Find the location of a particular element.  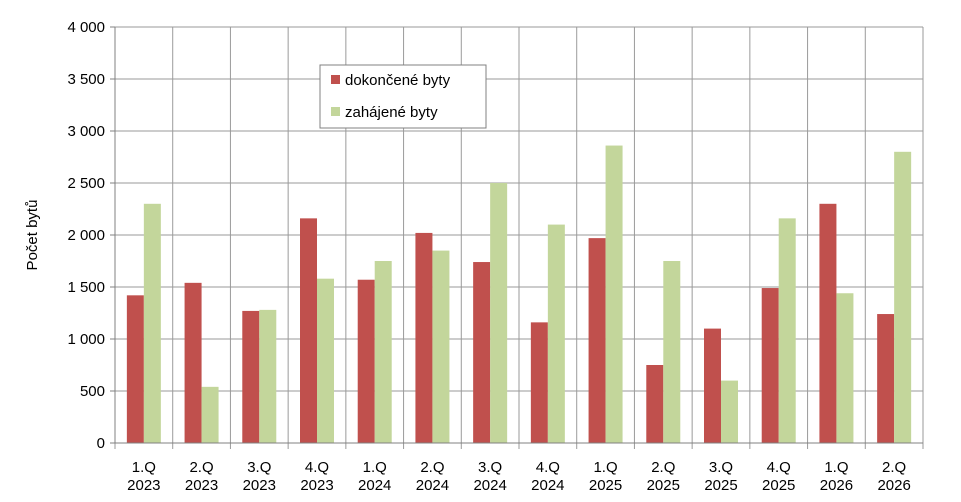

legend: dokončené byty zahájené byty is located at coordinates (403, 96).